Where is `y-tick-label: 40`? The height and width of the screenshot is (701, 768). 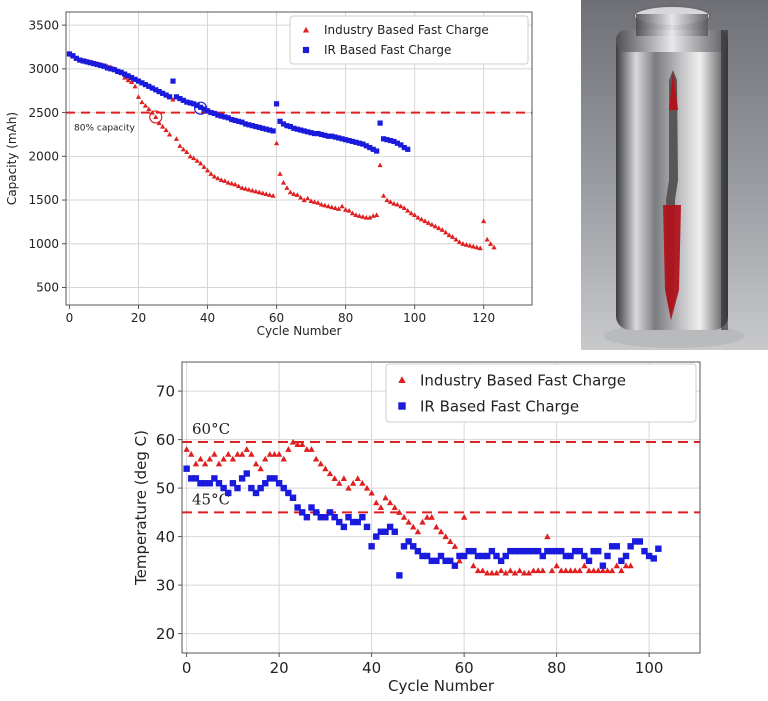
y-tick-label: 40 is located at coordinates (165, 537).